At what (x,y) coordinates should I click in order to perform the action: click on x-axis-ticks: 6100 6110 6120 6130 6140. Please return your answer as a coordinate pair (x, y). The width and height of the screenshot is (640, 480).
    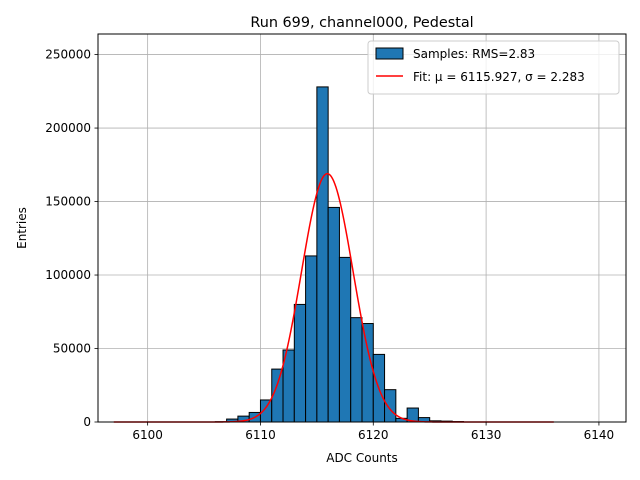
    Looking at the image, I should click on (373, 432).